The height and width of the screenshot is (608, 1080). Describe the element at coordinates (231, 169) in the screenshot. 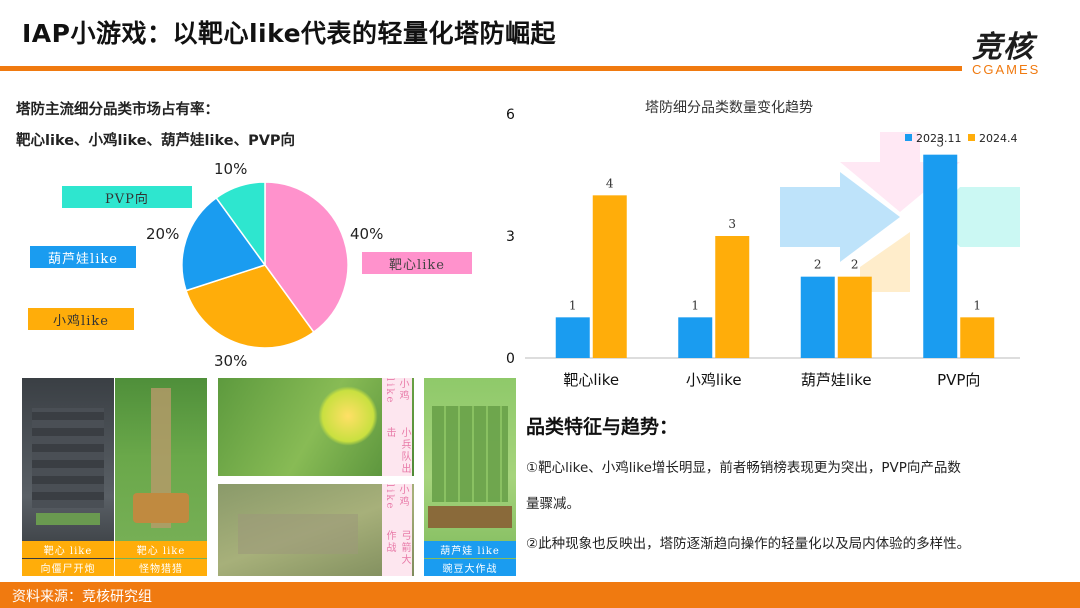

I see `pie-label-pvp: 10%` at that location.